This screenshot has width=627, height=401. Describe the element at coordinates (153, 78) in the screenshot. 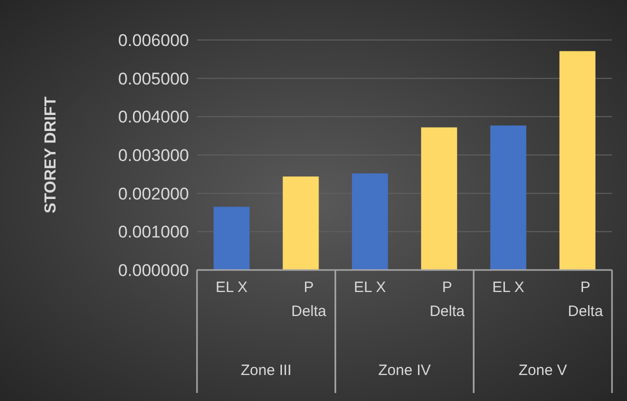

I see `y-tick-label: 0.005000` at that location.